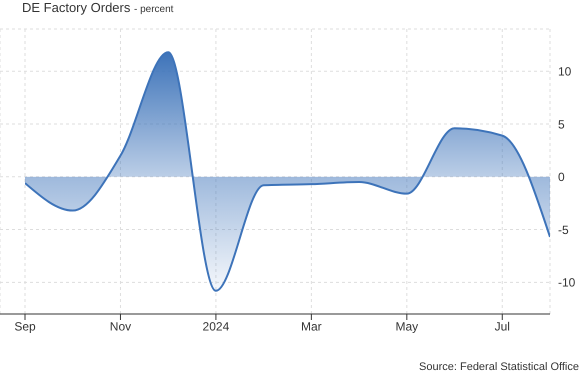 Image resolution: width=585 pixels, height=375 pixels. What do you see at coordinates (499, 367) in the screenshot?
I see `source-note: Source: Federal Statistical Office` at bounding box center [499, 367].